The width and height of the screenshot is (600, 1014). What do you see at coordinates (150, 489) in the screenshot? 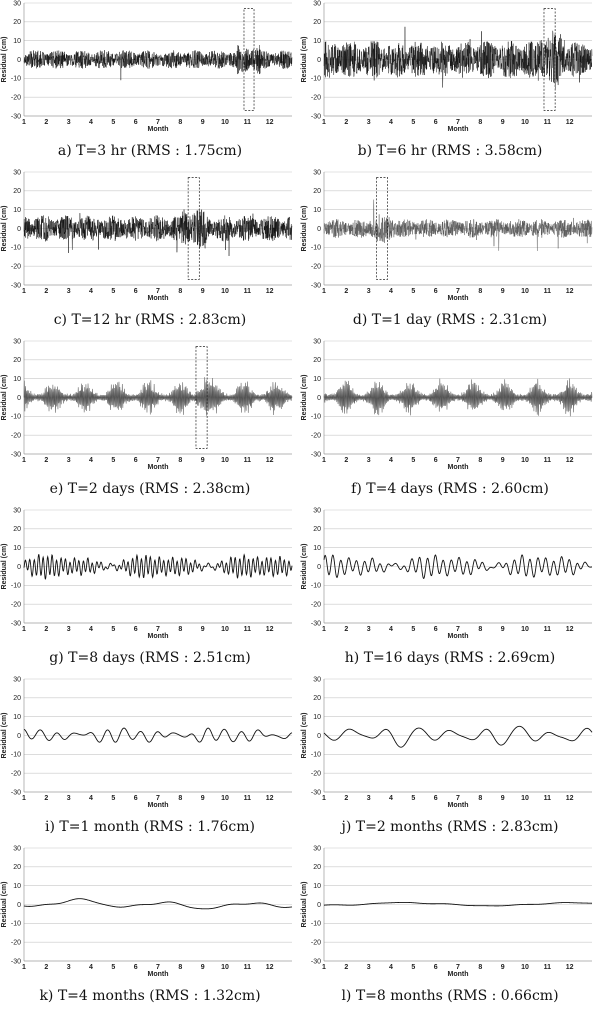
I see `chart-caption: e) T=2 days (RMS : 2.38cm)` at bounding box center [150, 489].